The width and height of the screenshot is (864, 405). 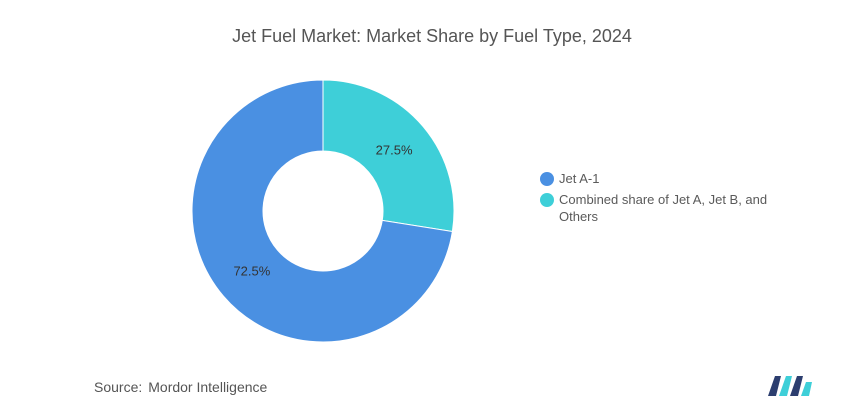 I want to click on source-label: Source:, so click(x=118, y=387).